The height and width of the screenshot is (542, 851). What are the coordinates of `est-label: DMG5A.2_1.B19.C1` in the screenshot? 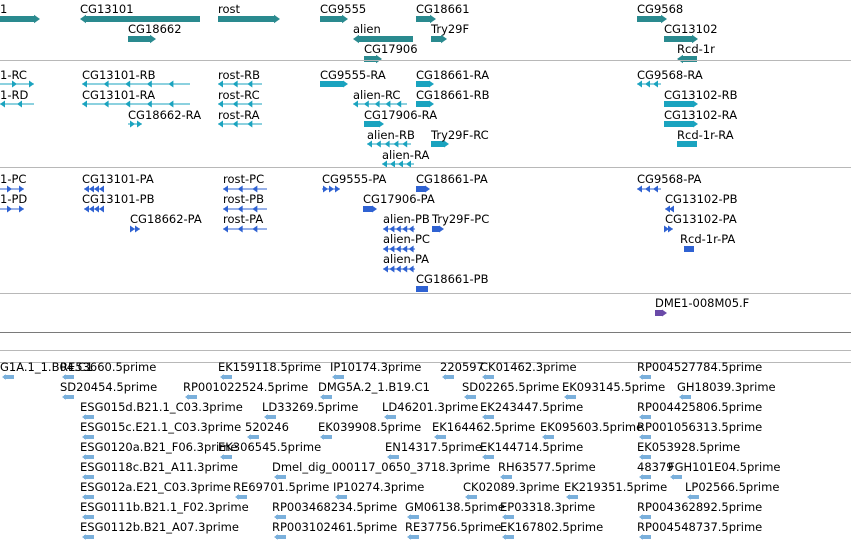 It's located at (374, 387).